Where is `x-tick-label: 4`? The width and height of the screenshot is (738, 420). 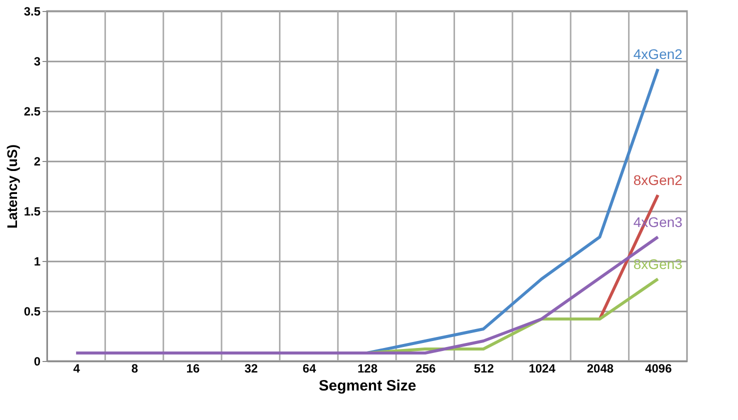
x-tick-label: 4 is located at coordinates (76, 369).